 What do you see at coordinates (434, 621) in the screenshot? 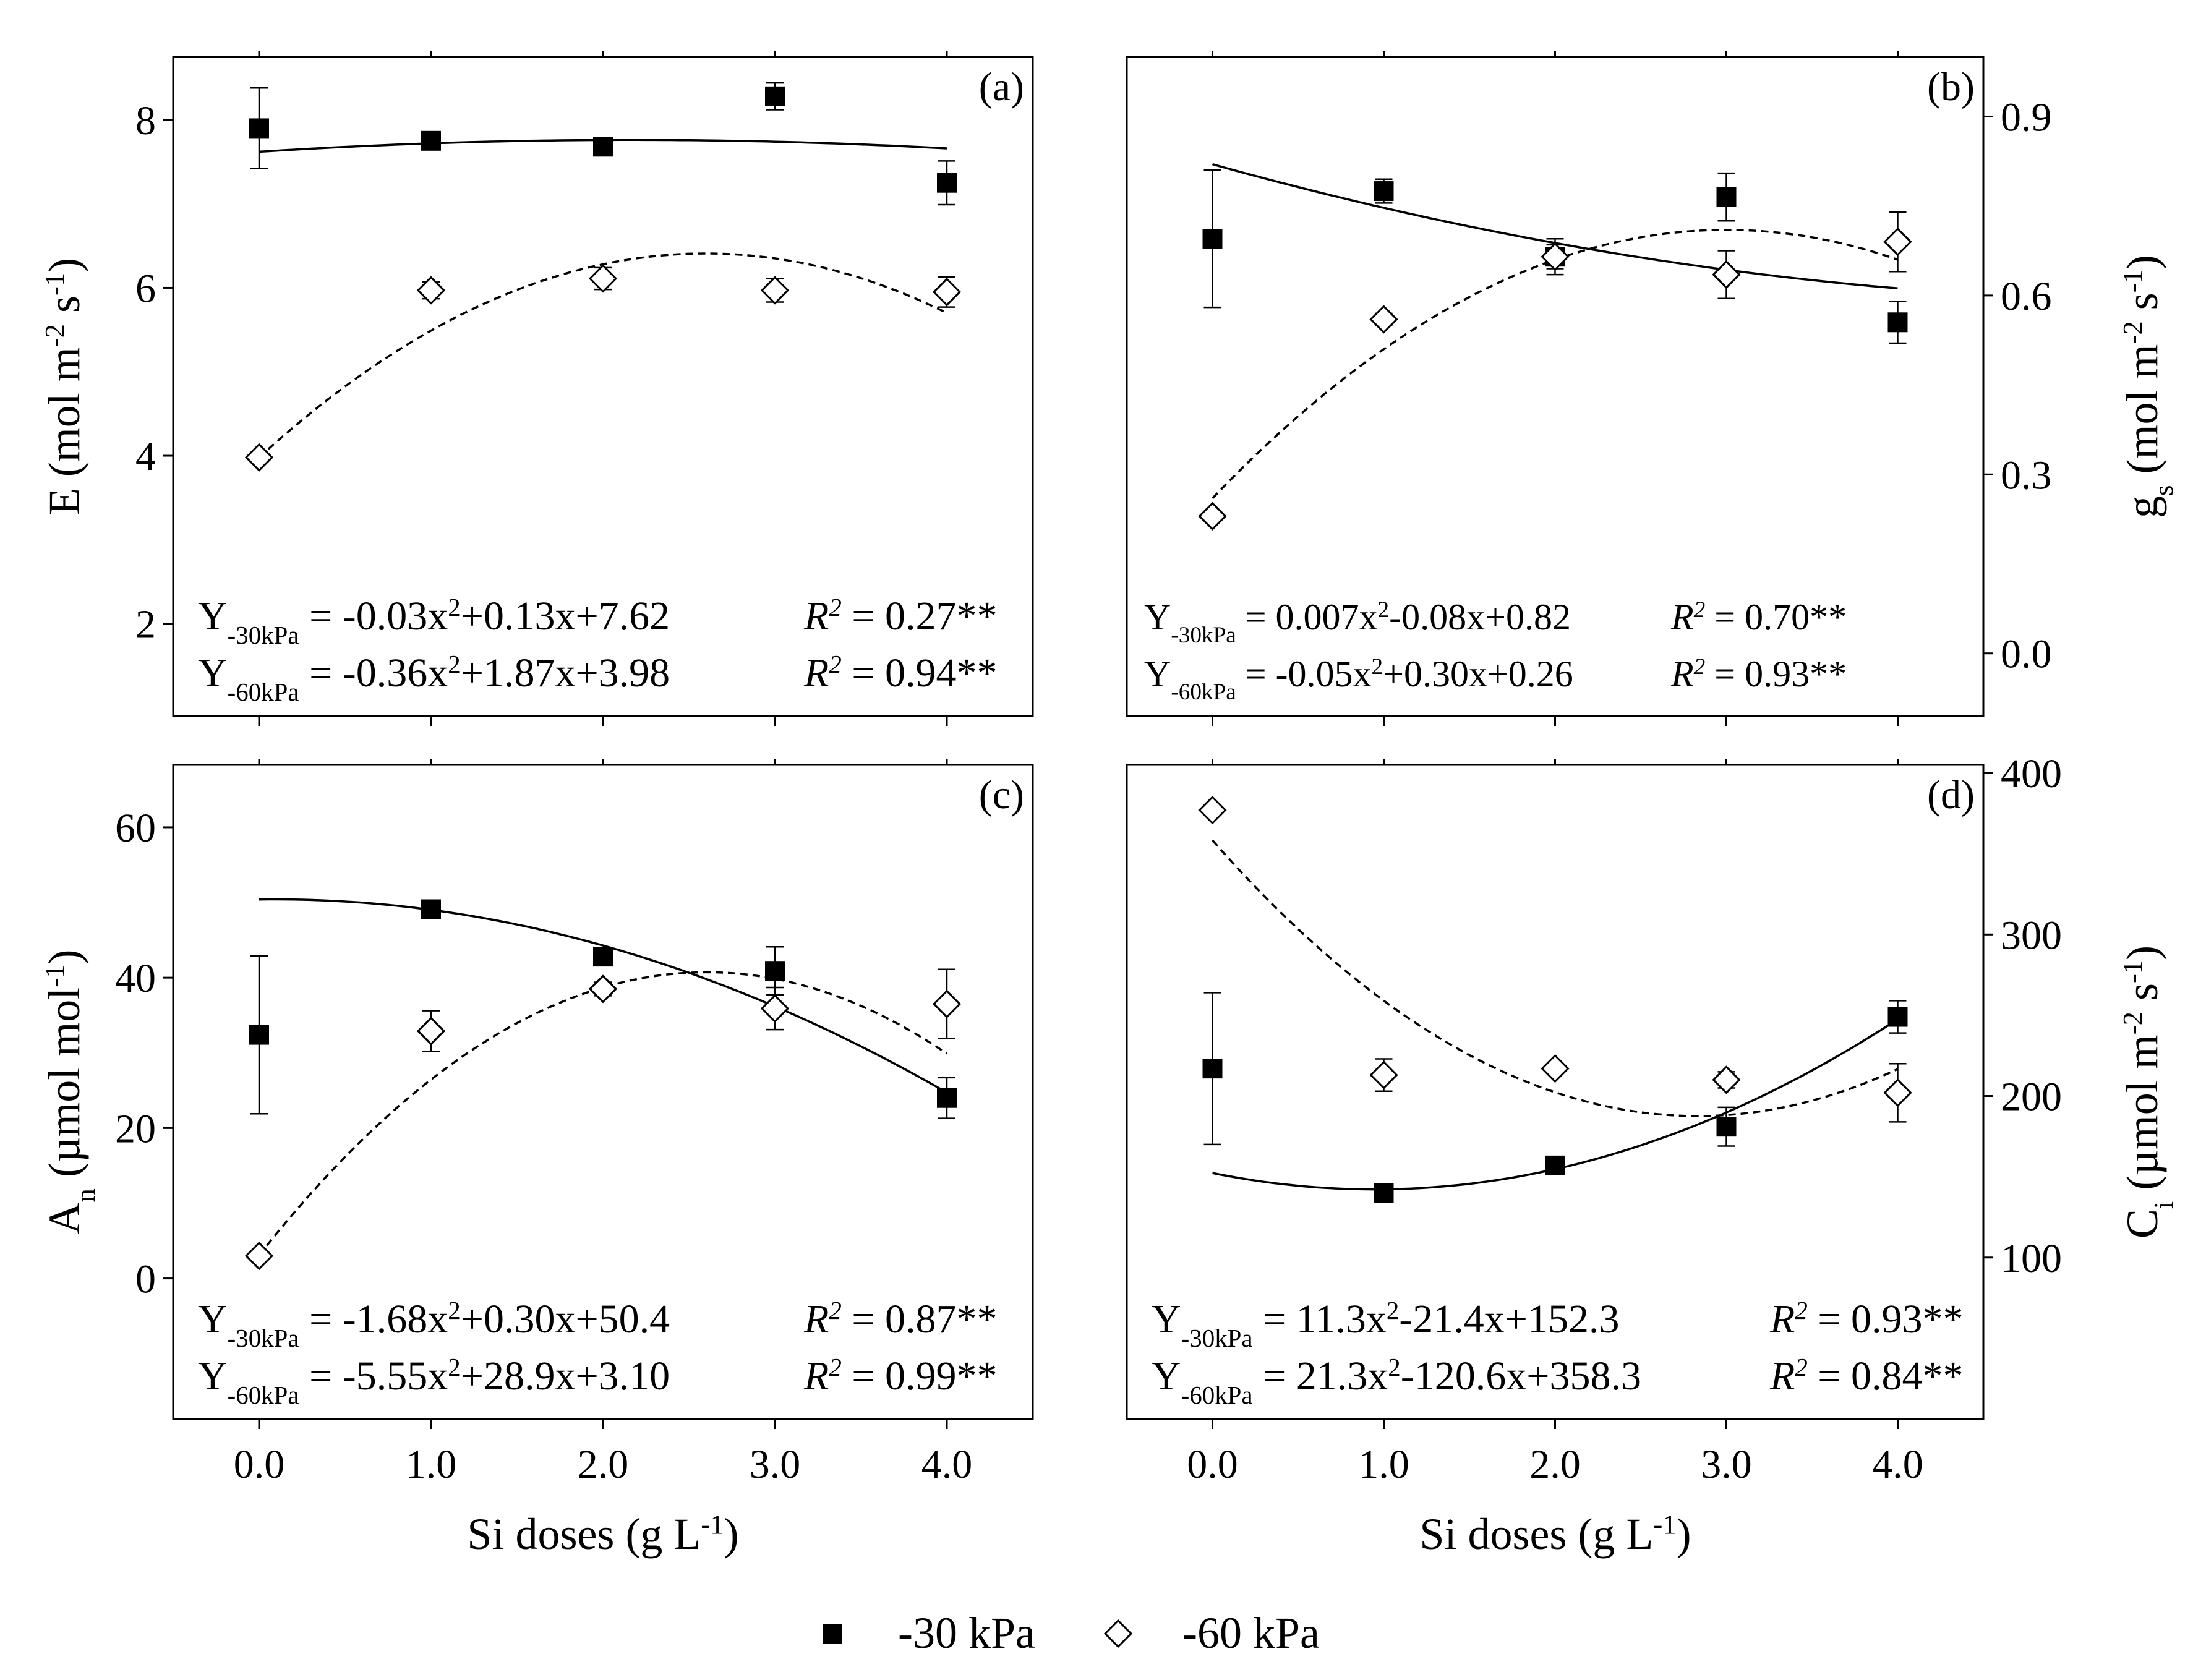
I see `regression-equation: Y-30kPa = -0.03x2+0.13x+7.62` at bounding box center [434, 621].